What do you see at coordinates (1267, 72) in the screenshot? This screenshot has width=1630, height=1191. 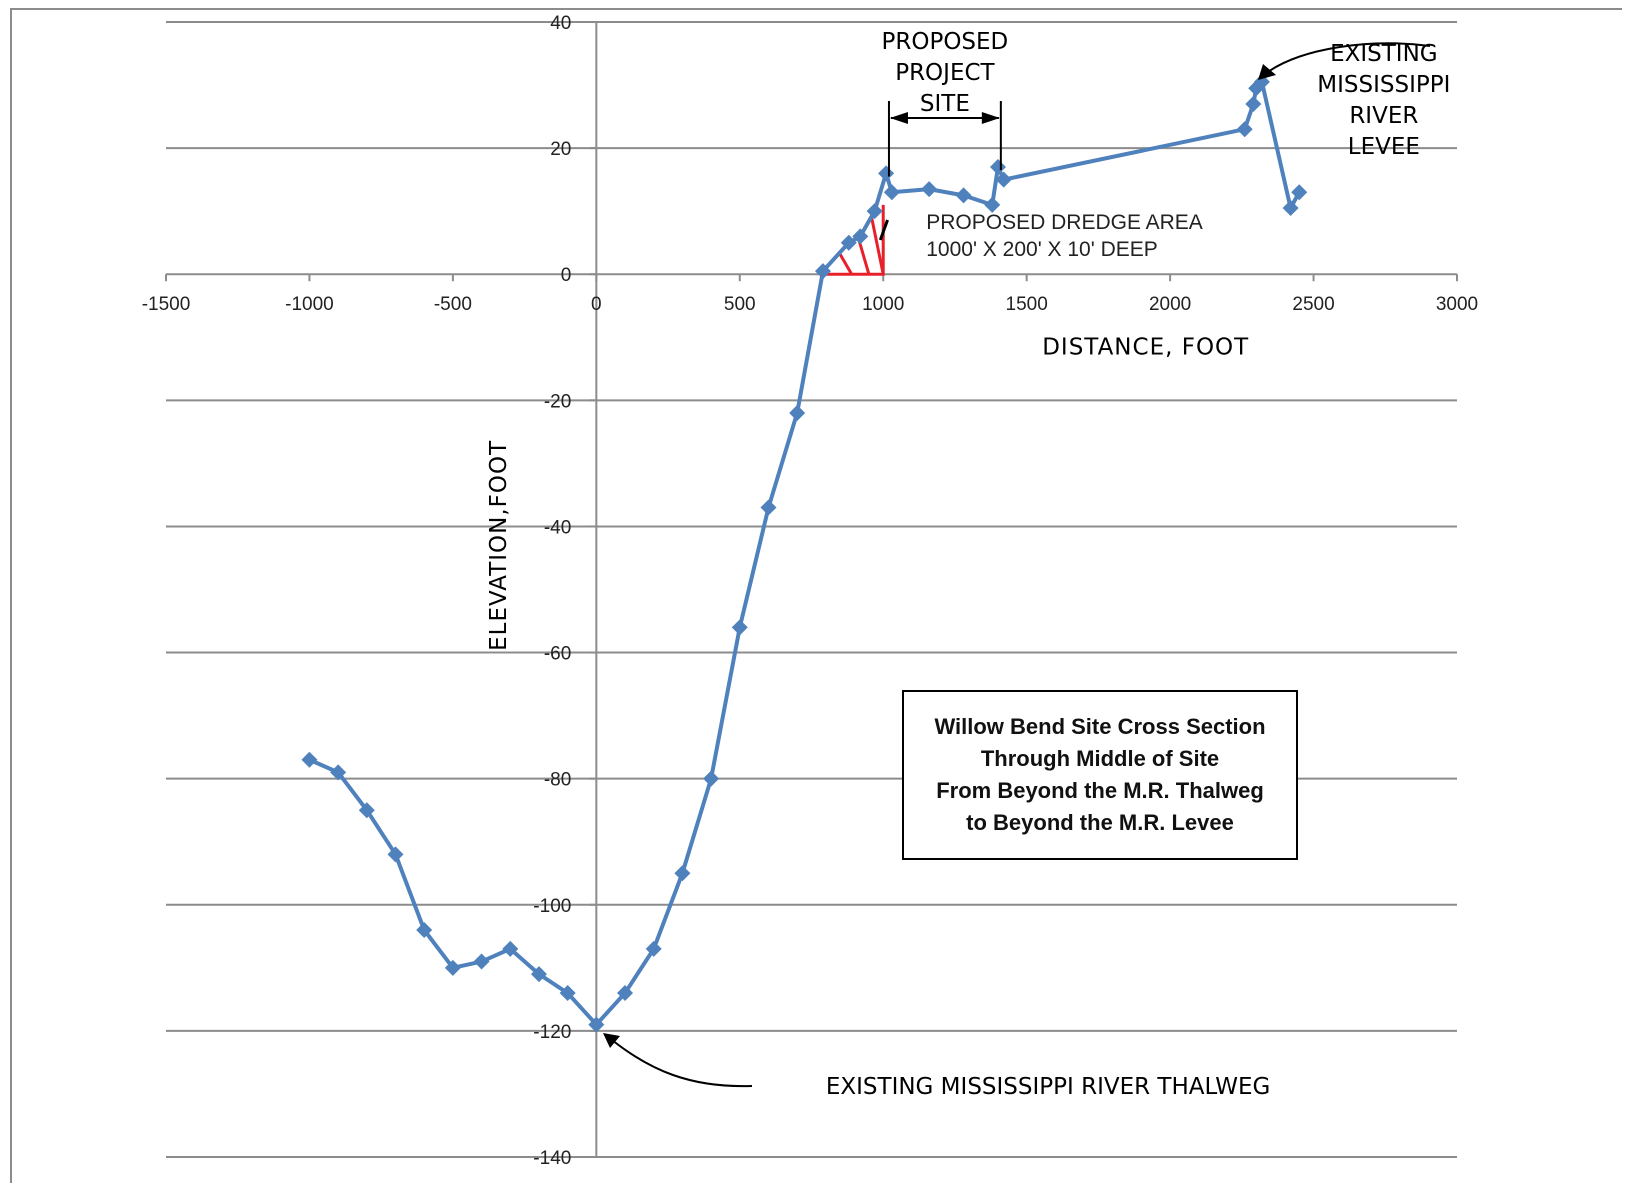 I see `levee-arrowhead` at bounding box center [1267, 72].